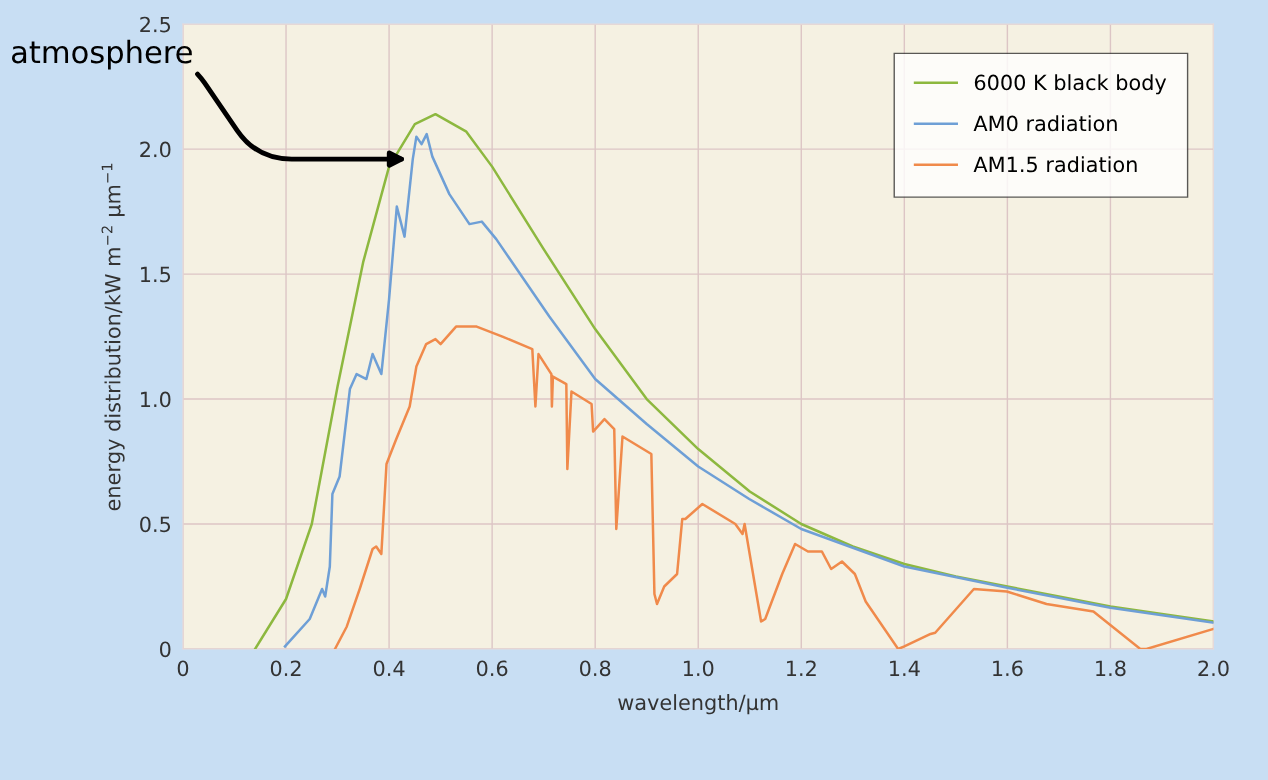  Describe the element at coordinates (285, 668) in the screenshot. I see `x-tick-label: 0.2` at that location.